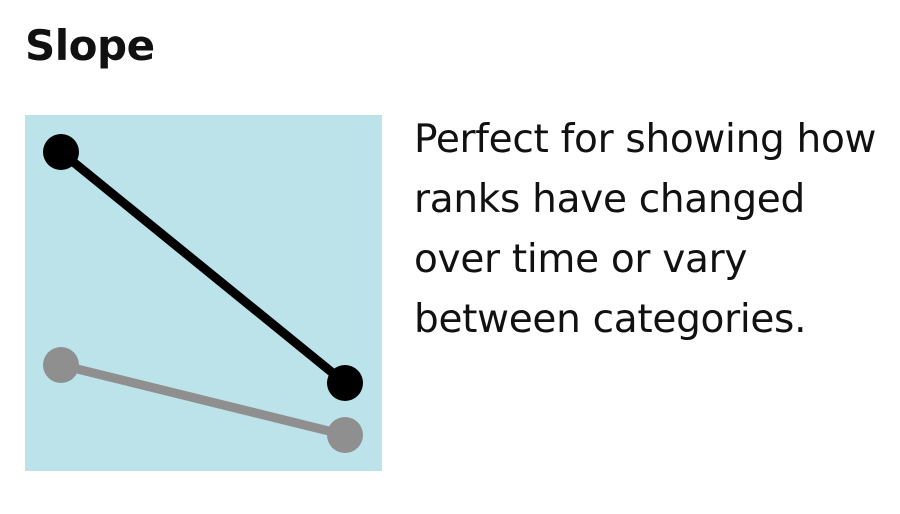 This screenshot has width=900, height=514. Describe the element at coordinates (90, 45) in the screenshot. I see `card-title: Slope` at that location.